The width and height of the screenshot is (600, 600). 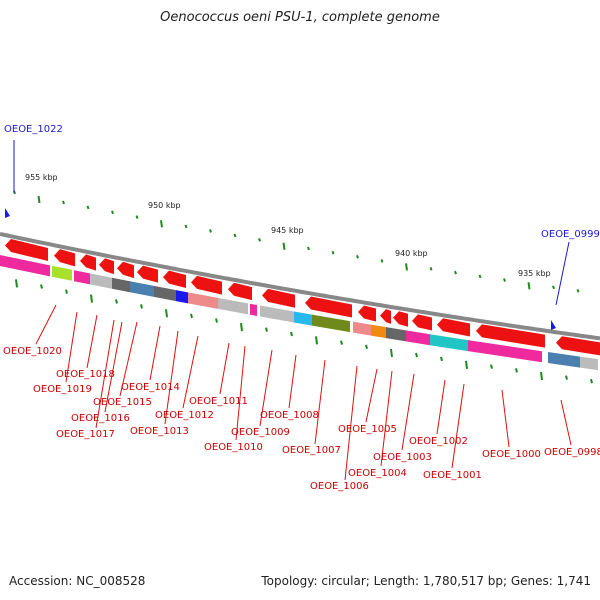 What do you see at coordinates (402, 457) in the screenshot?
I see `gene-label: OEOE_1003` at bounding box center [402, 457].